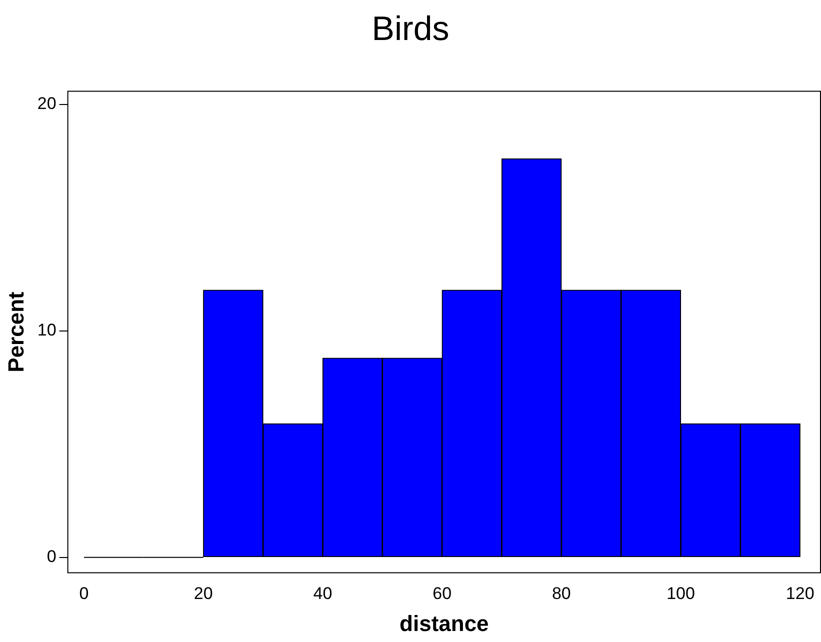 The height and width of the screenshot is (642, 821). I want to click on chart-title: Birds, so click(411, 29).